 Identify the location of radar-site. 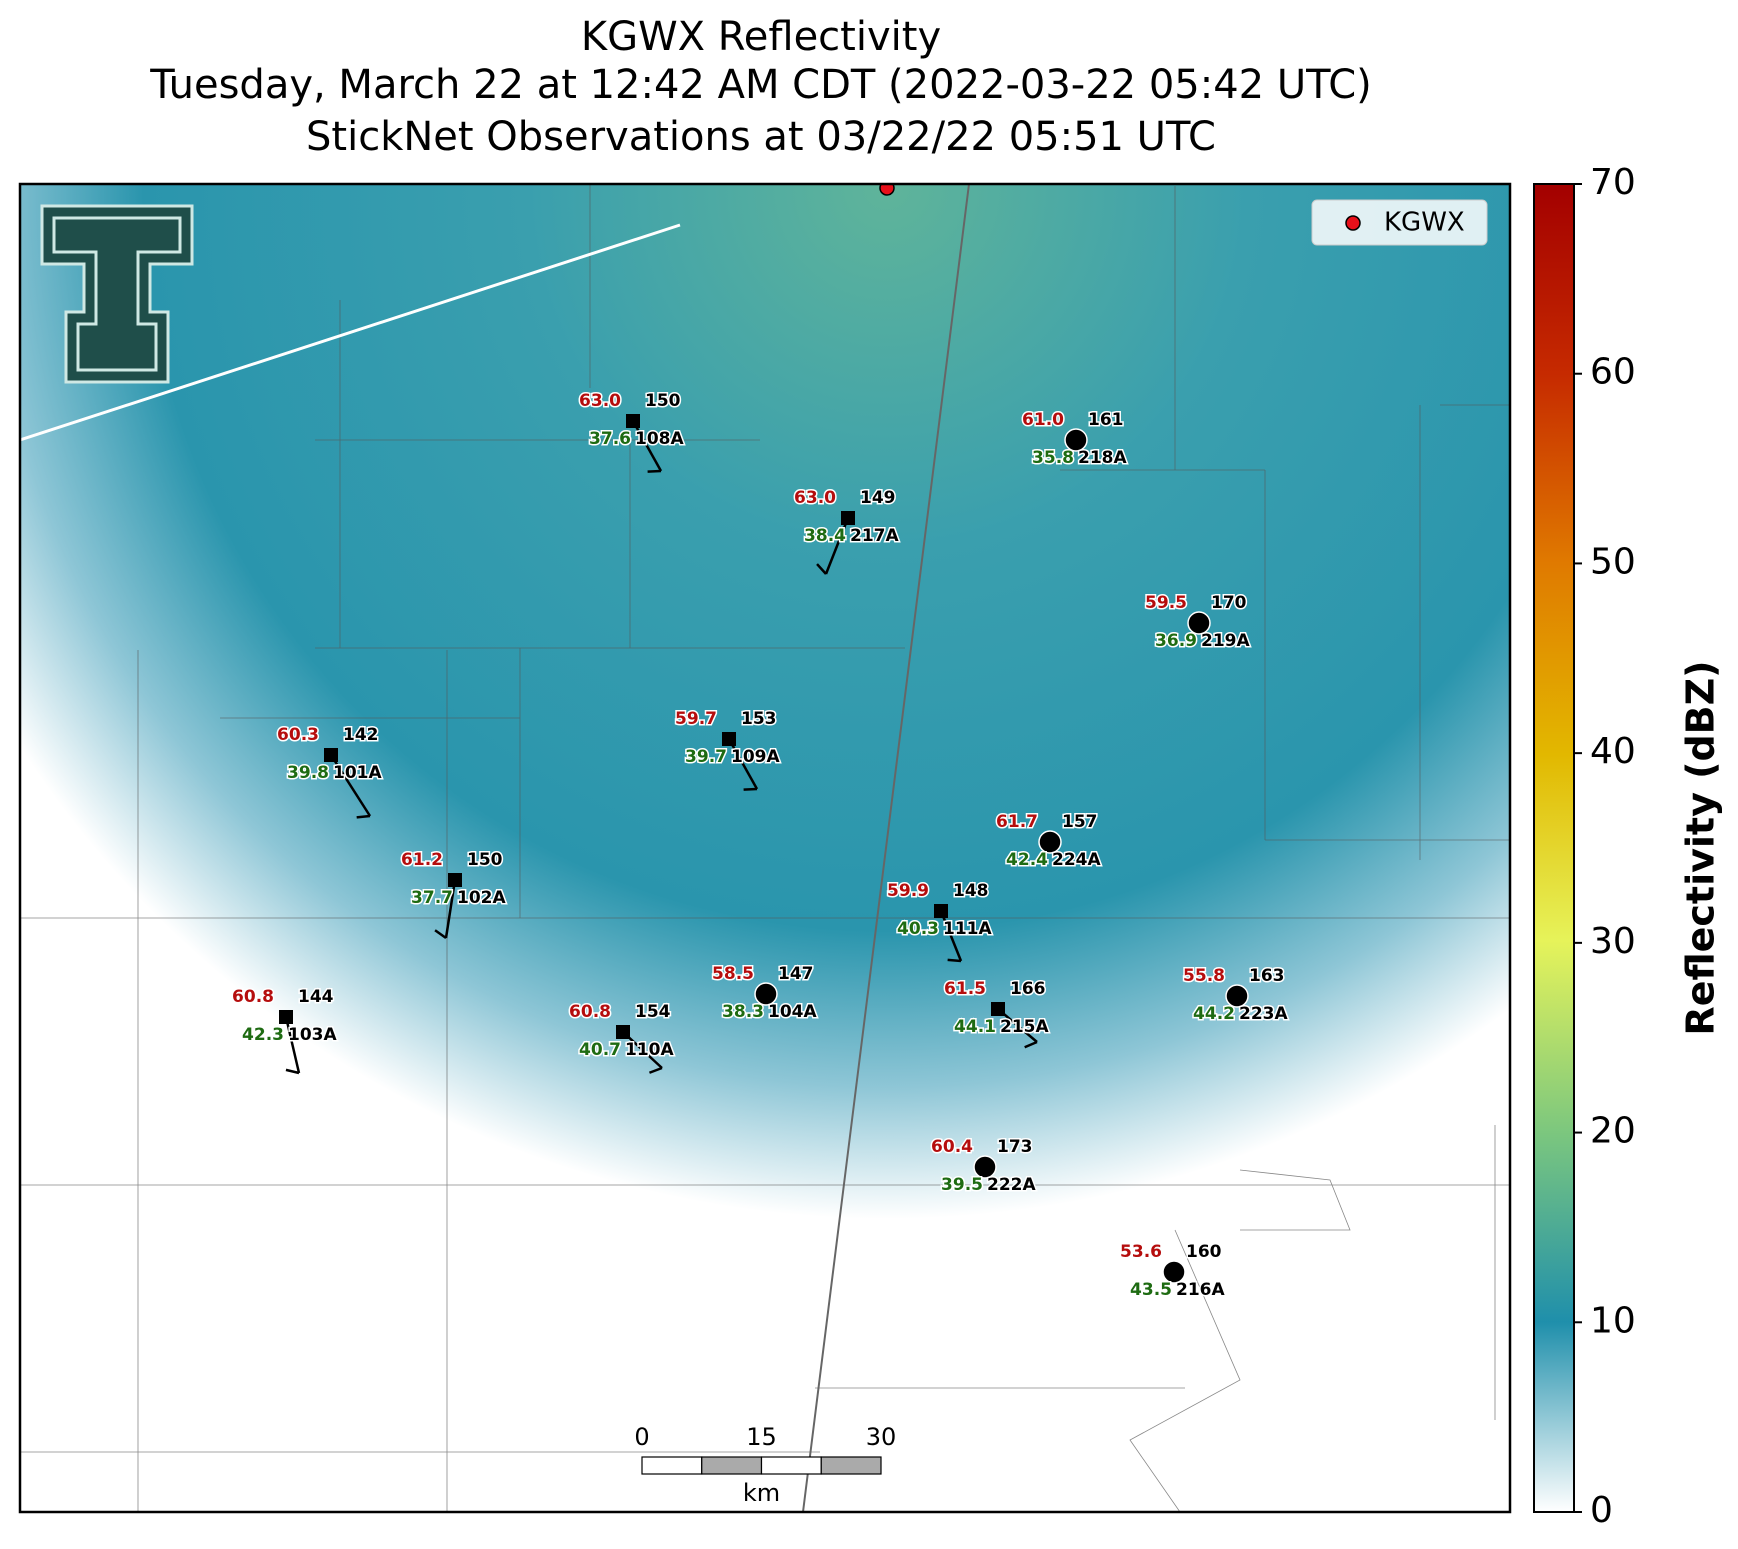
(887, 190).